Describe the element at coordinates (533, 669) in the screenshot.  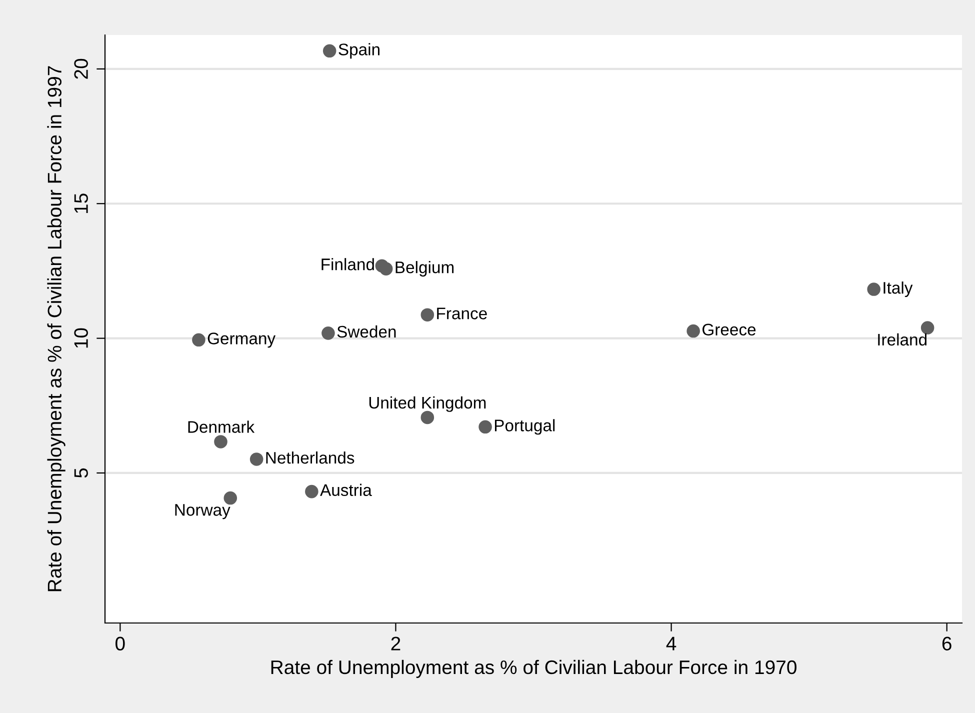
I see `x-axis-title: Rate of Unemployment as % of Civilian Labour Force in 1970` at that location.